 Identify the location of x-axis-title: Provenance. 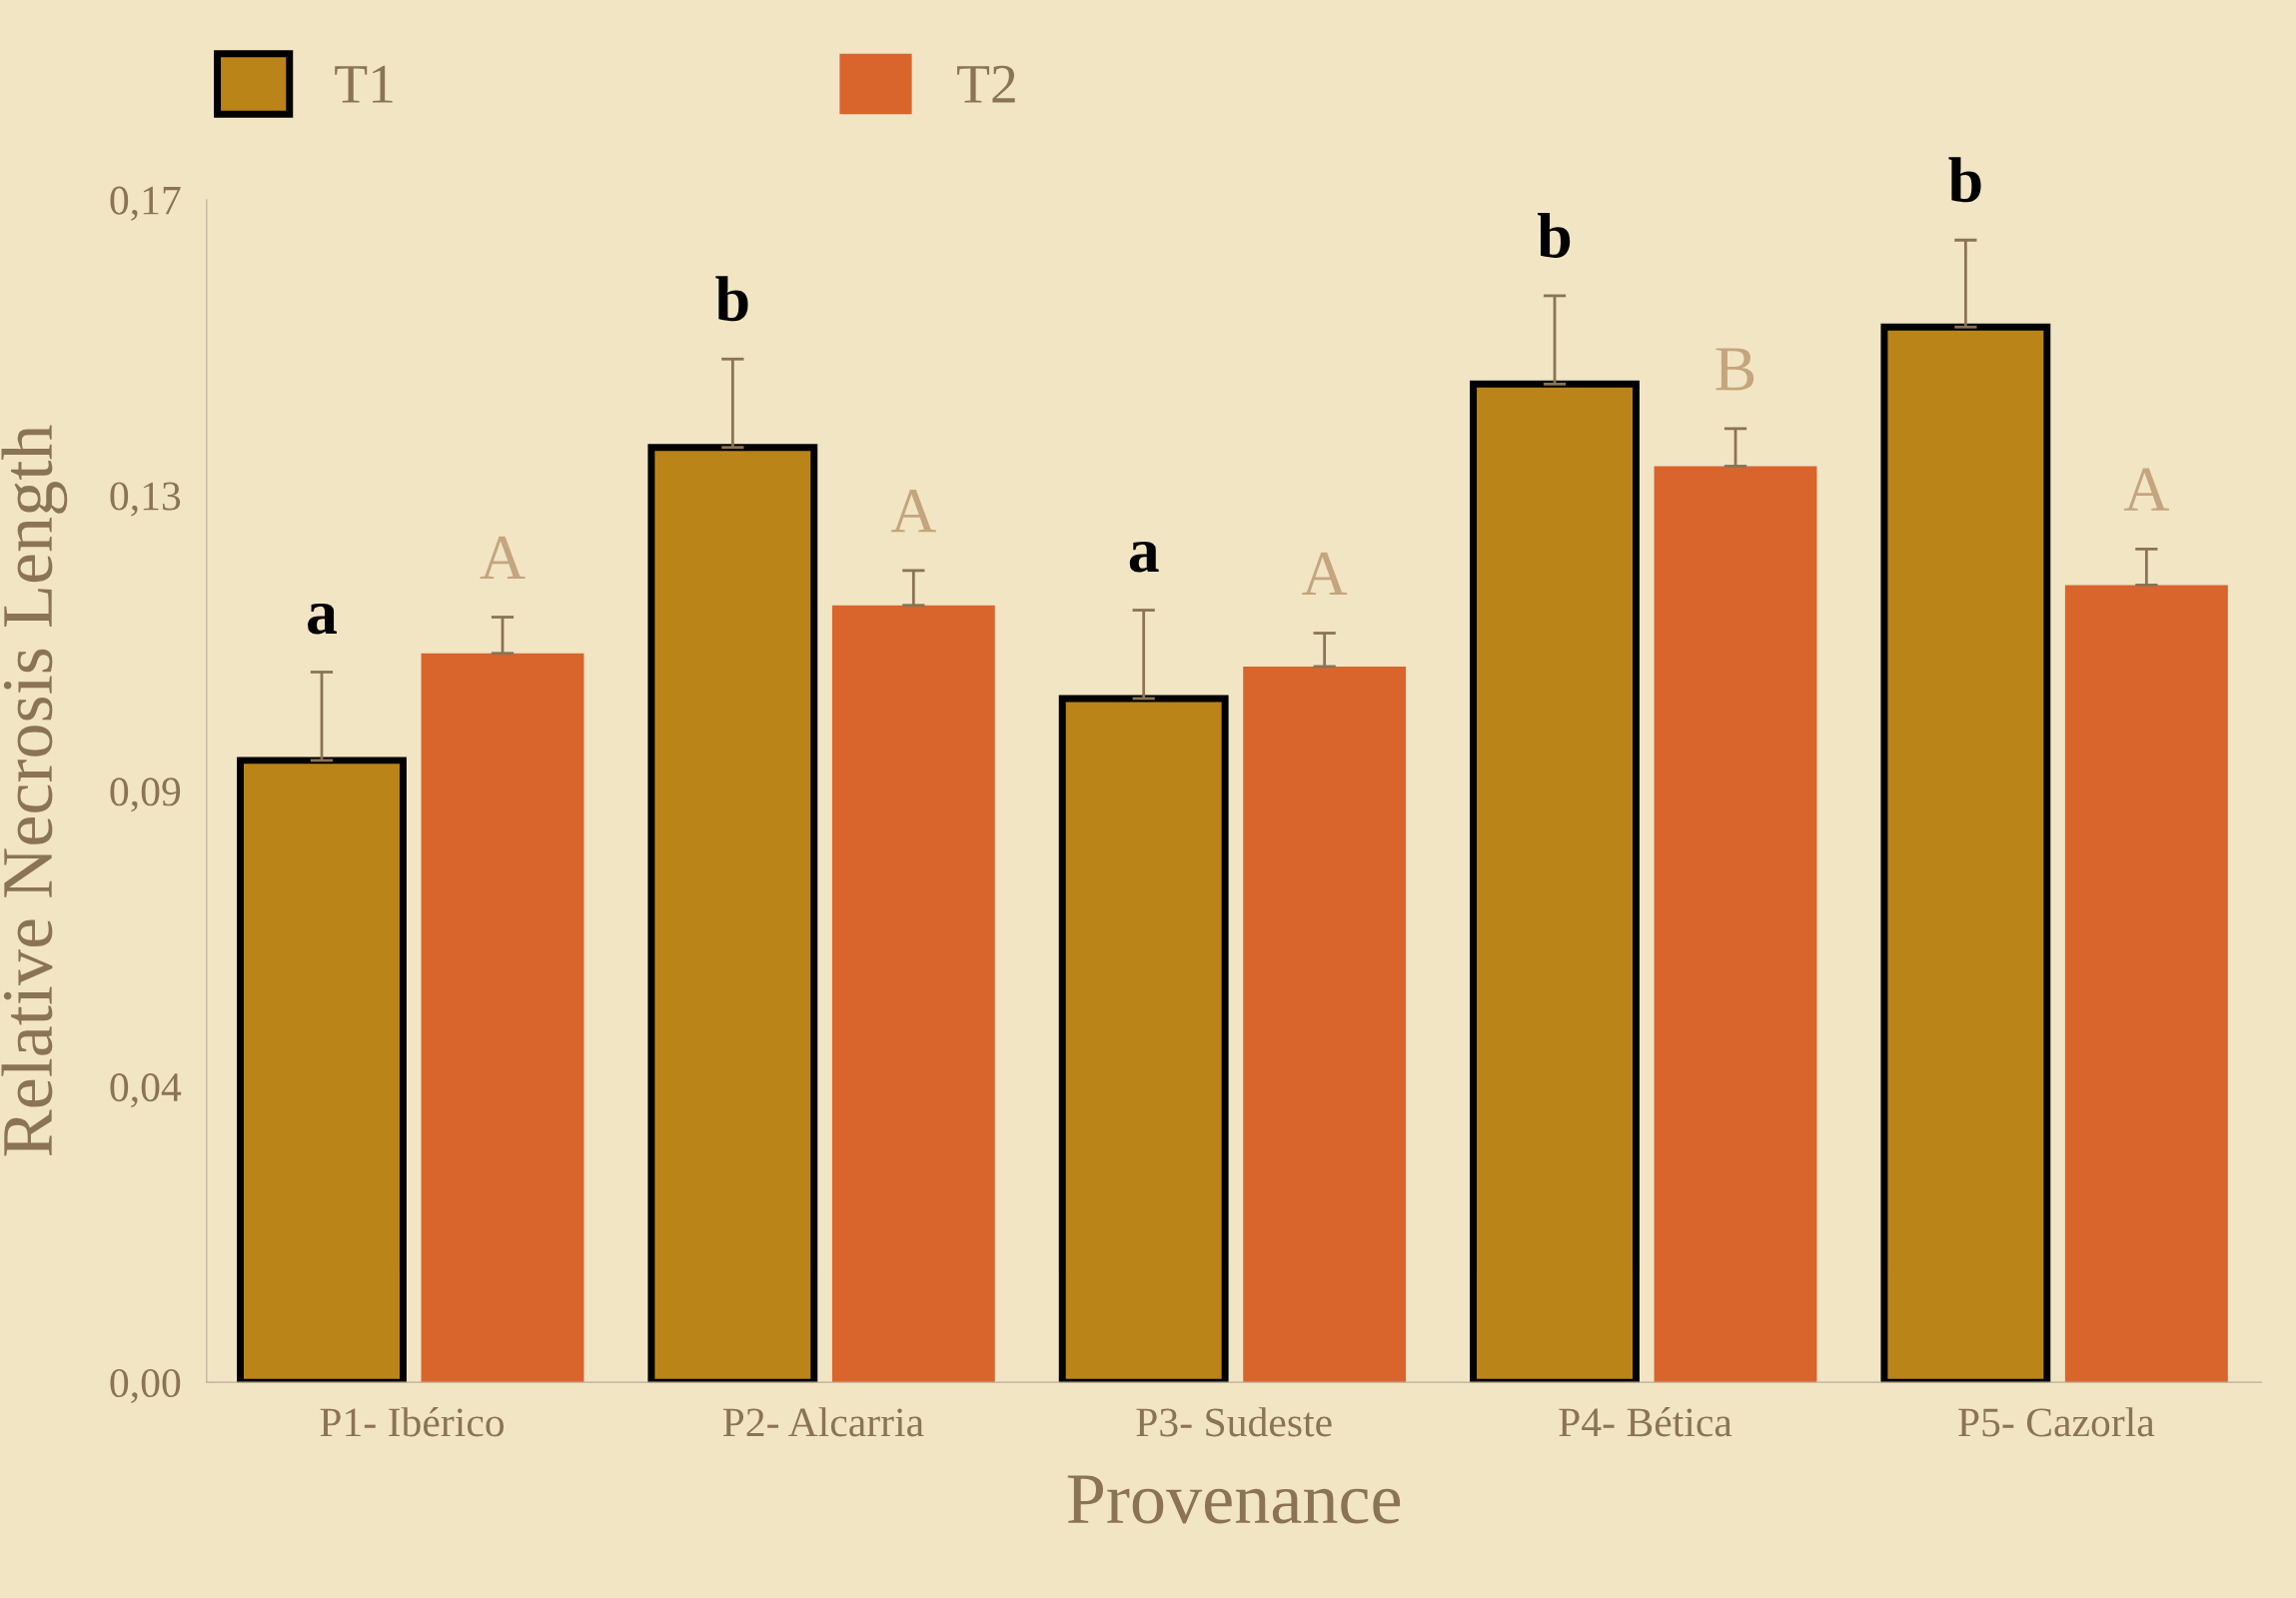
(1234, 1499).